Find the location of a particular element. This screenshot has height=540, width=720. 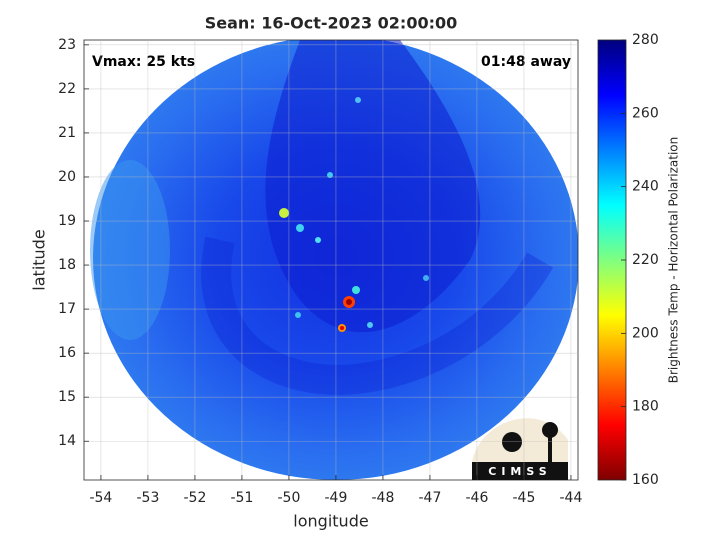

y-tick-label: 22 is located at coordinates (67, 89).